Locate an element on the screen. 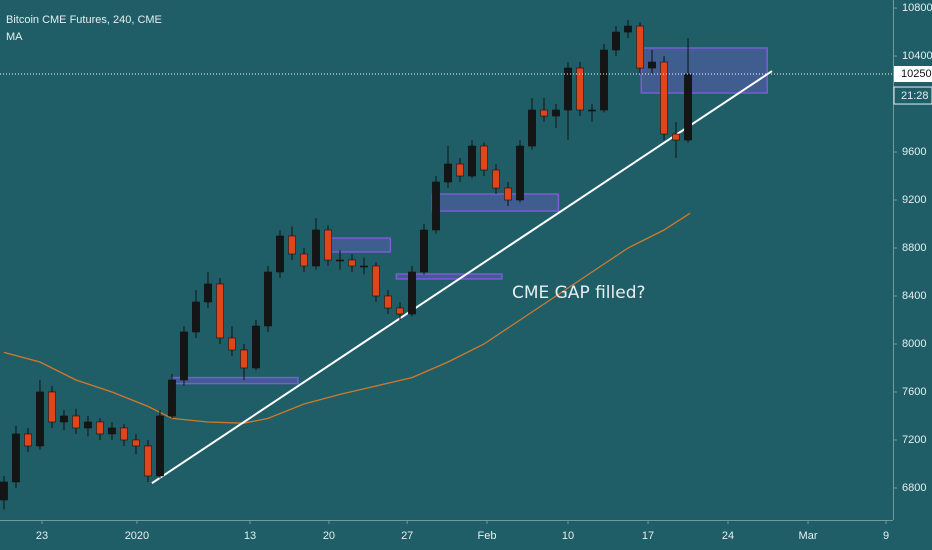 This screenshot has height=550, width=932. last-price-label: 10250 is located at coordinates (916, 74).